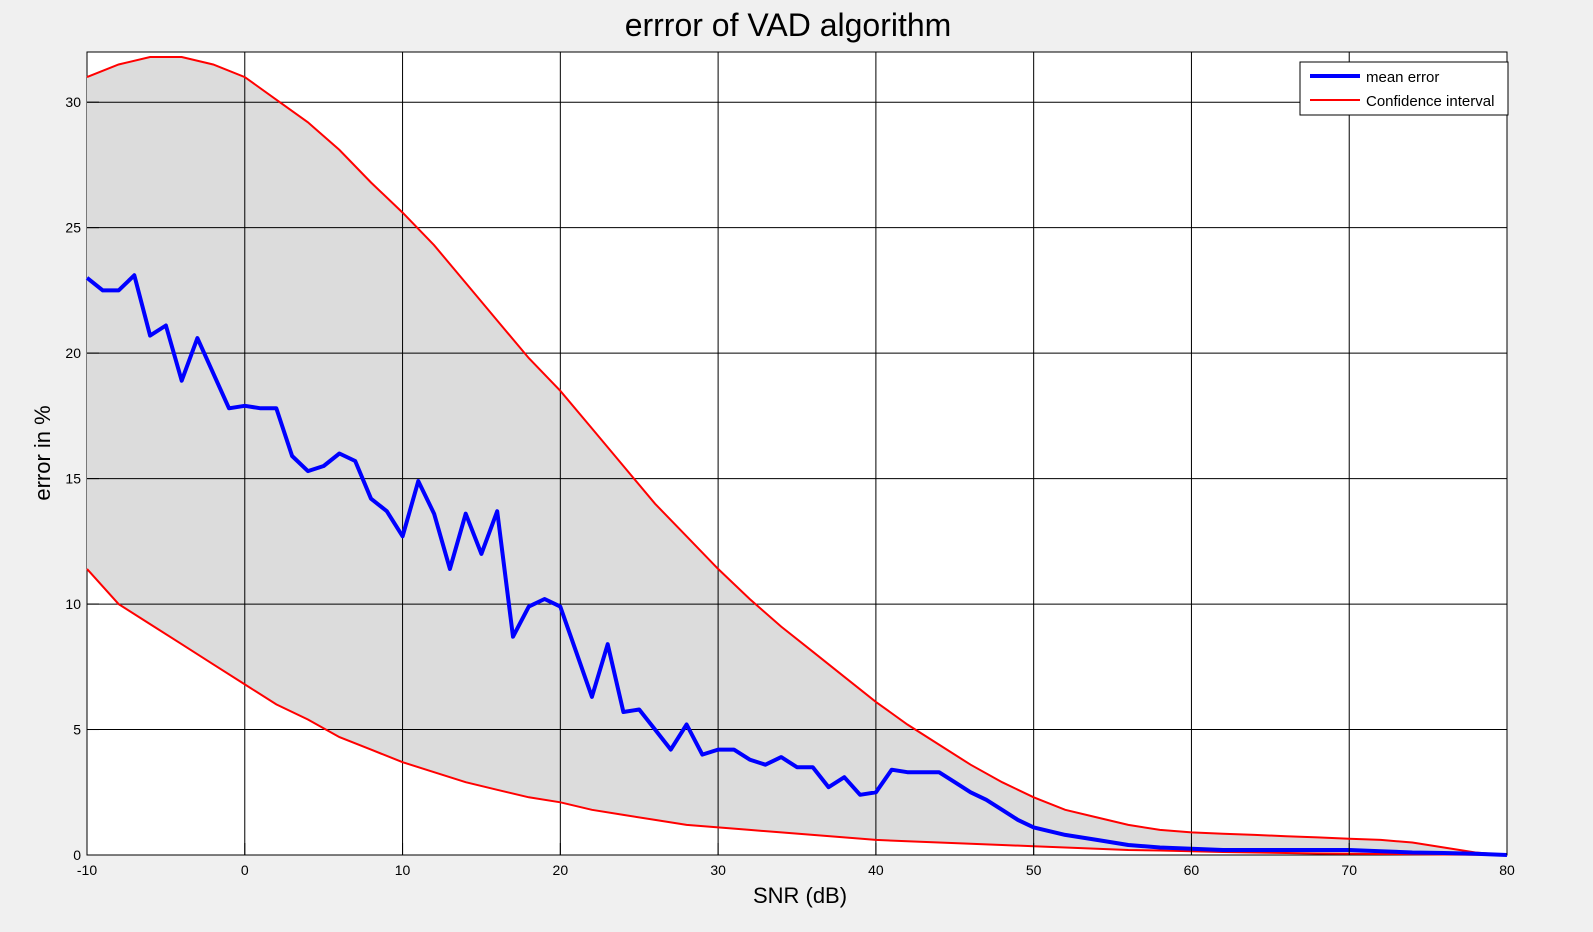 The width and height of the screenshot is (1593, 932). What do you see at coordinates (876, 870) in the screenshot?
I see `x-tick-label: 40` at bounding box center [876, 870].